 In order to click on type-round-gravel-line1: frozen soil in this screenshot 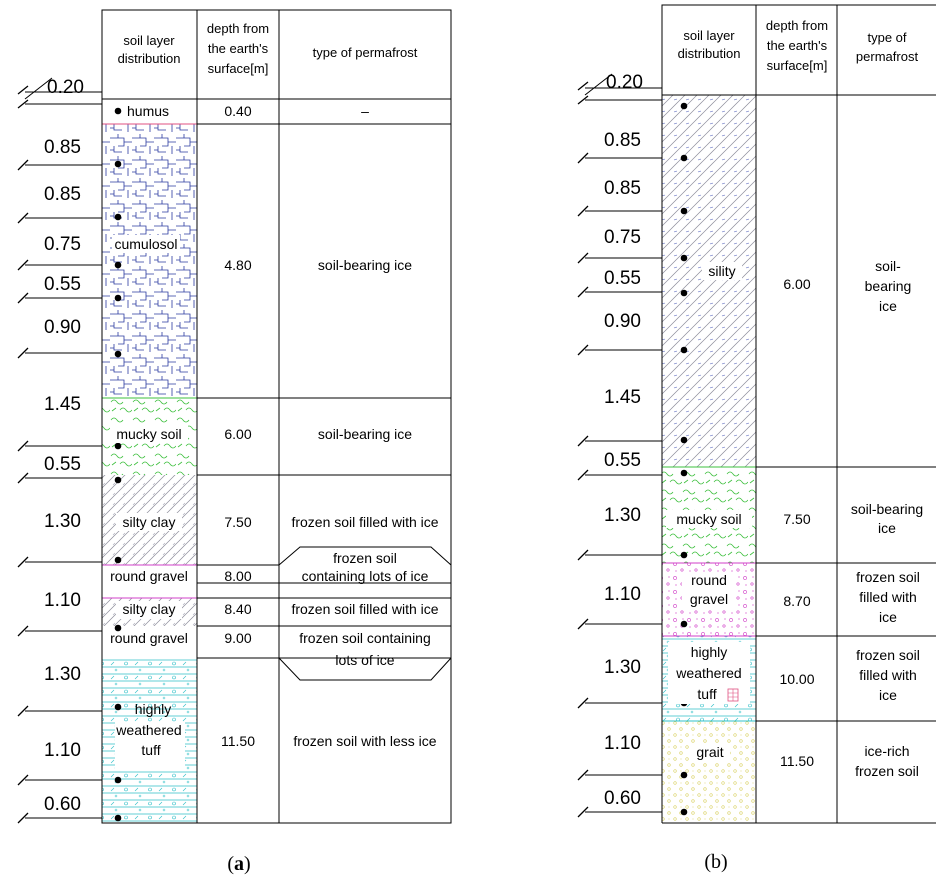, I will do `click(365, 558)`.